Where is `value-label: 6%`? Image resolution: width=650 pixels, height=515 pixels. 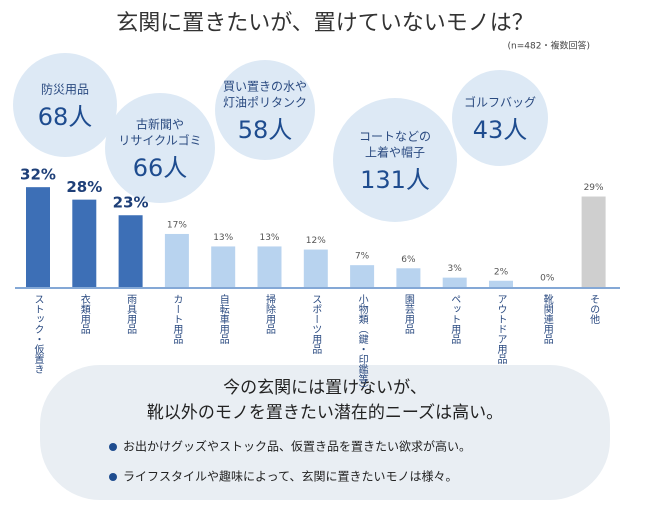
value-label: 6% is located at coordinates (408, 260).